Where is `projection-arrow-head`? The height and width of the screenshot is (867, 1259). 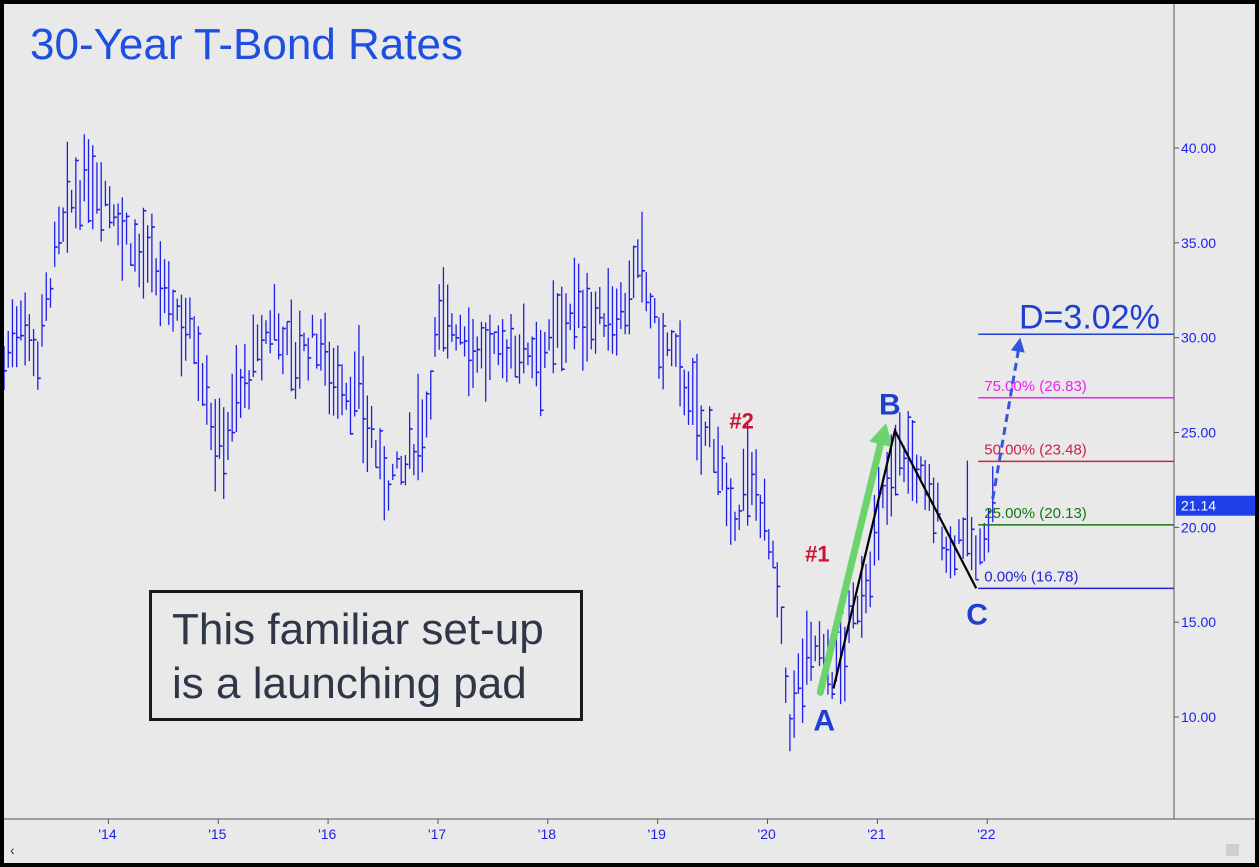 projection-arrow-head is located at coordinates (1017, 345).